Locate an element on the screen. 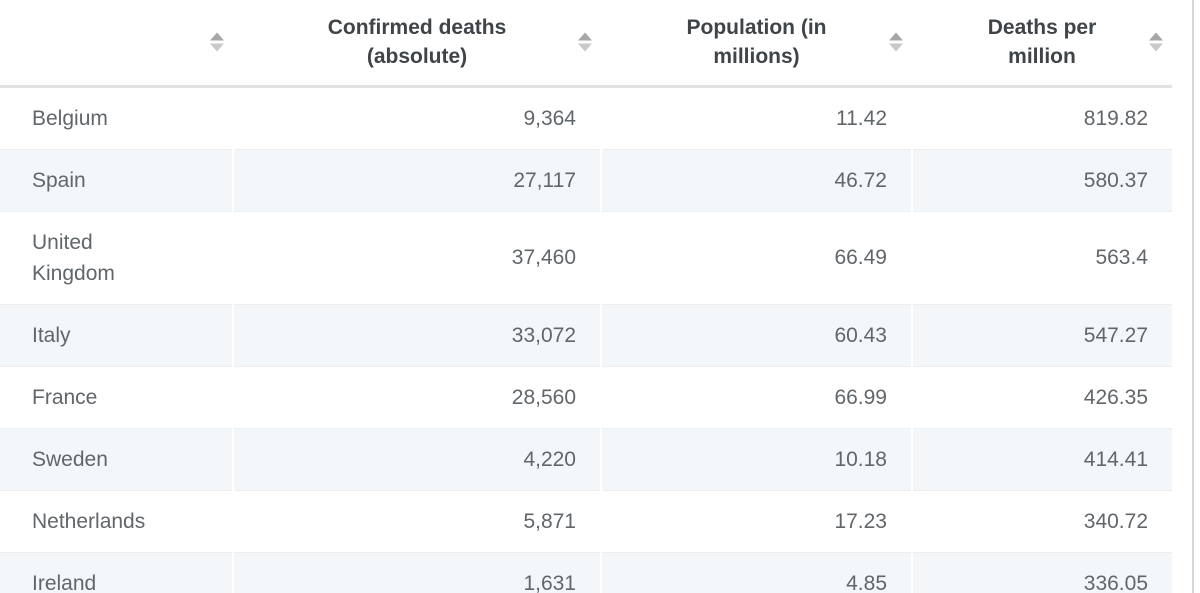 The height and width of the screenshot is (593, 1200). table-row: Spain 27,117 46.72 580.37 is located at coordinates (586, 180).